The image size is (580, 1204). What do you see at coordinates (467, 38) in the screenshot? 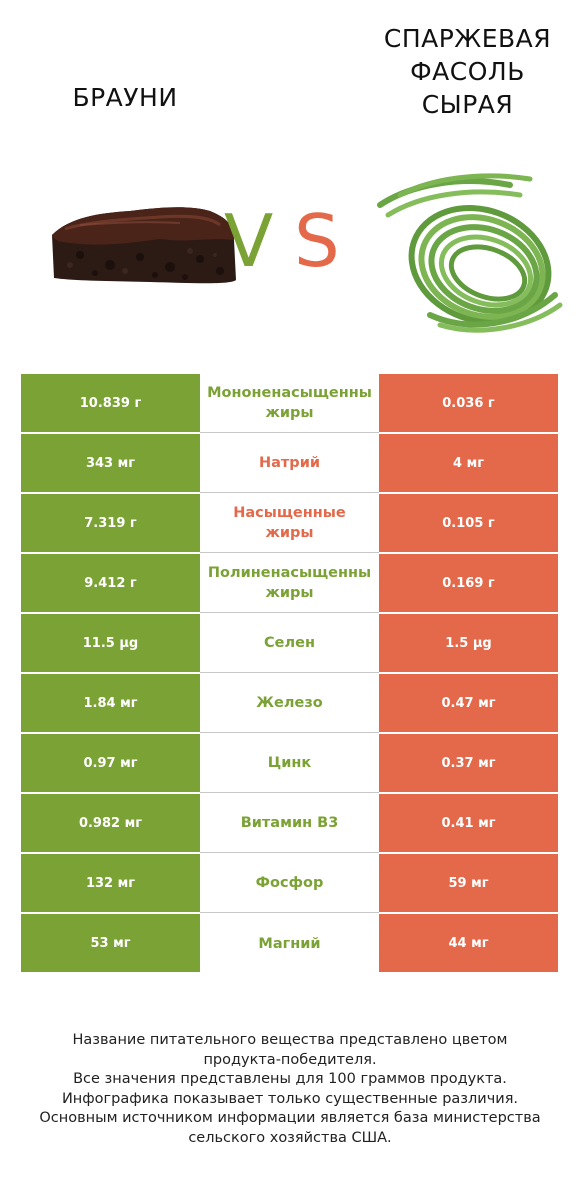
I see `right-food-title-line: СПАРЖЕВАЯ` at bounding box center [467, 38].